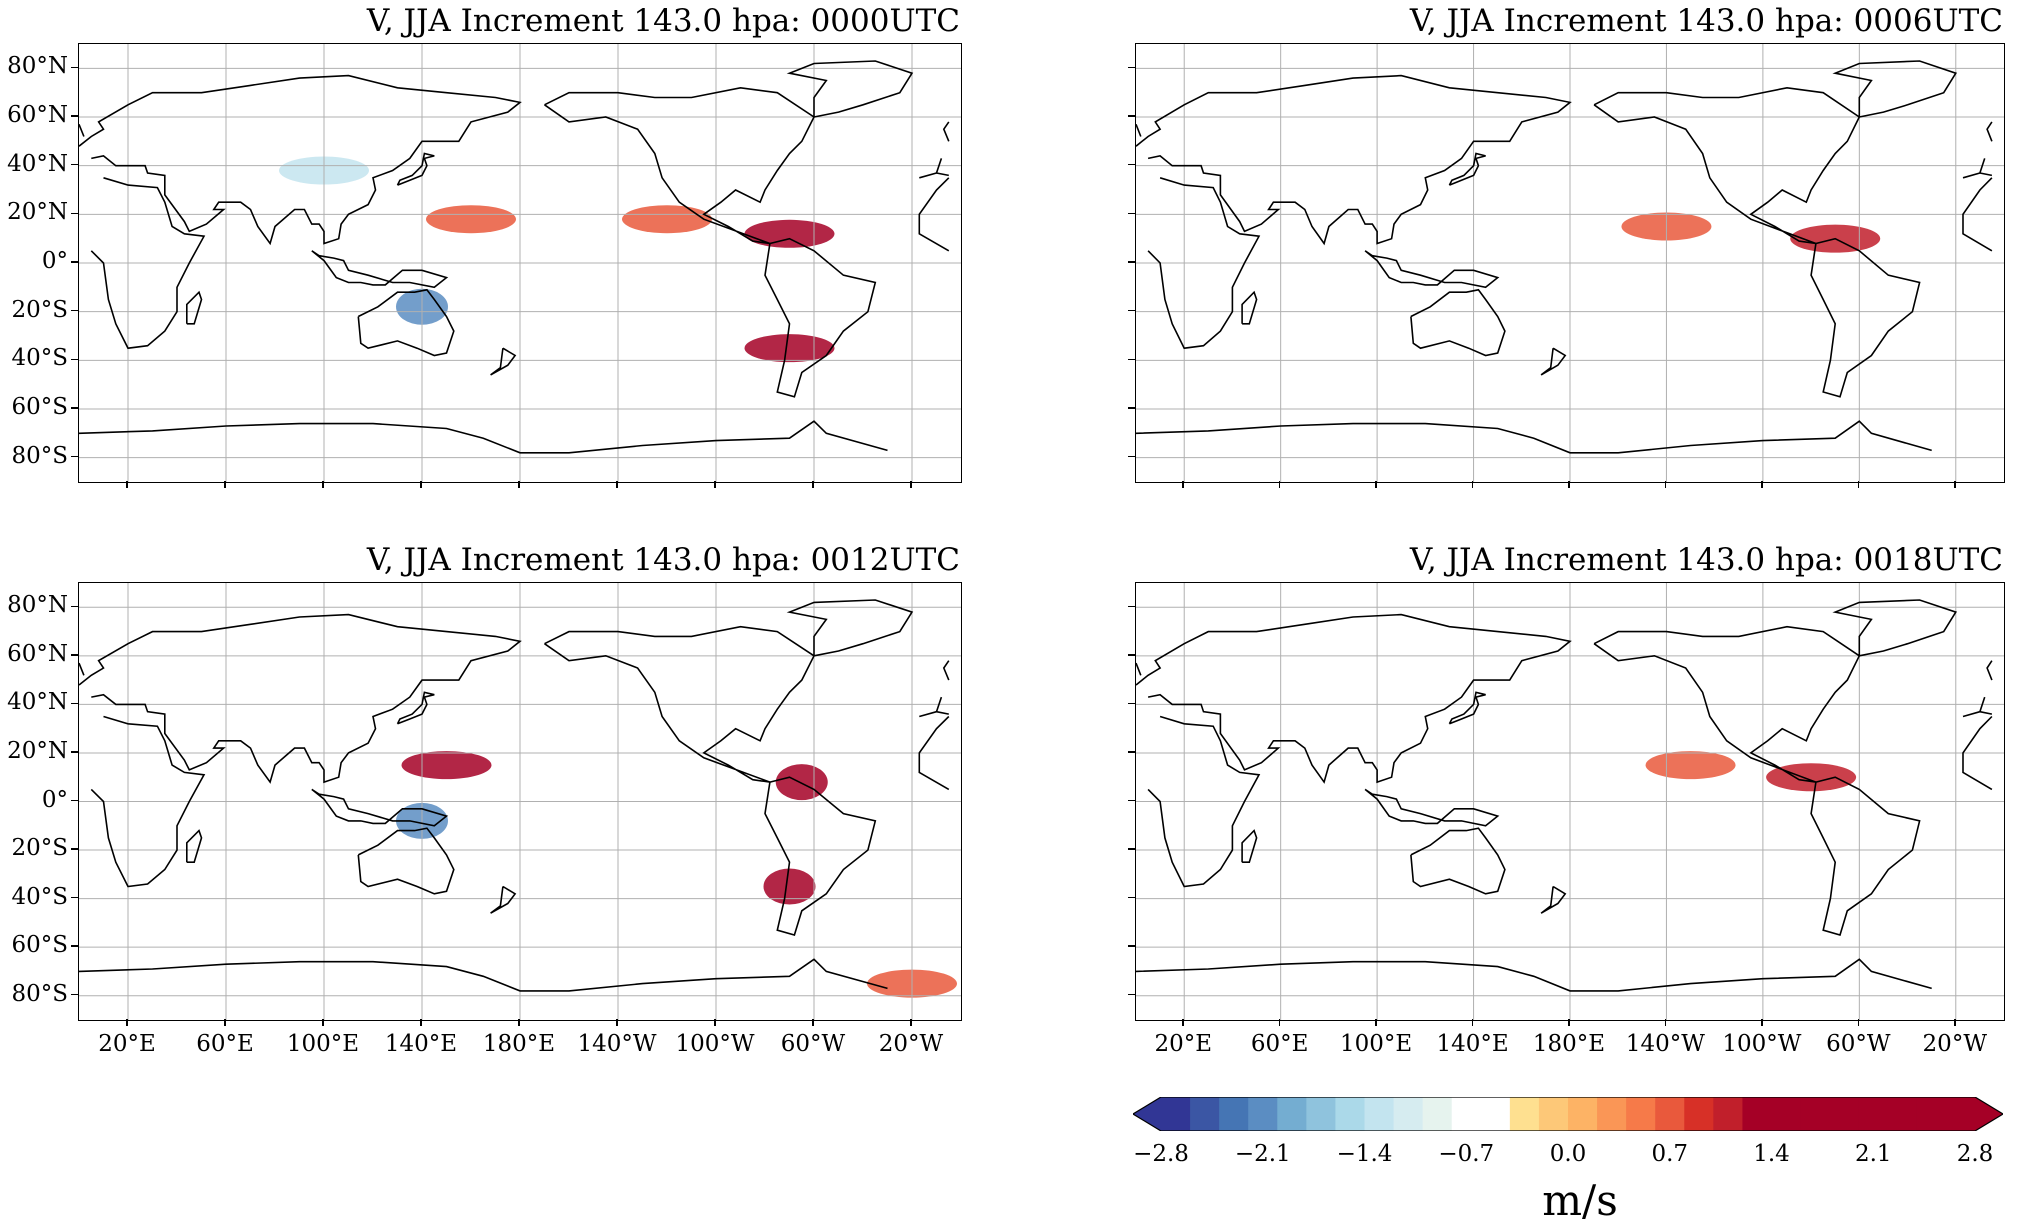 This screenshot has height=1232, width=2025. Describe the element at coordinates (663, 560) in the screenshot. I see `panel-title: V, JJA Increment 143.0 hpa: 0012UTC` at that location.